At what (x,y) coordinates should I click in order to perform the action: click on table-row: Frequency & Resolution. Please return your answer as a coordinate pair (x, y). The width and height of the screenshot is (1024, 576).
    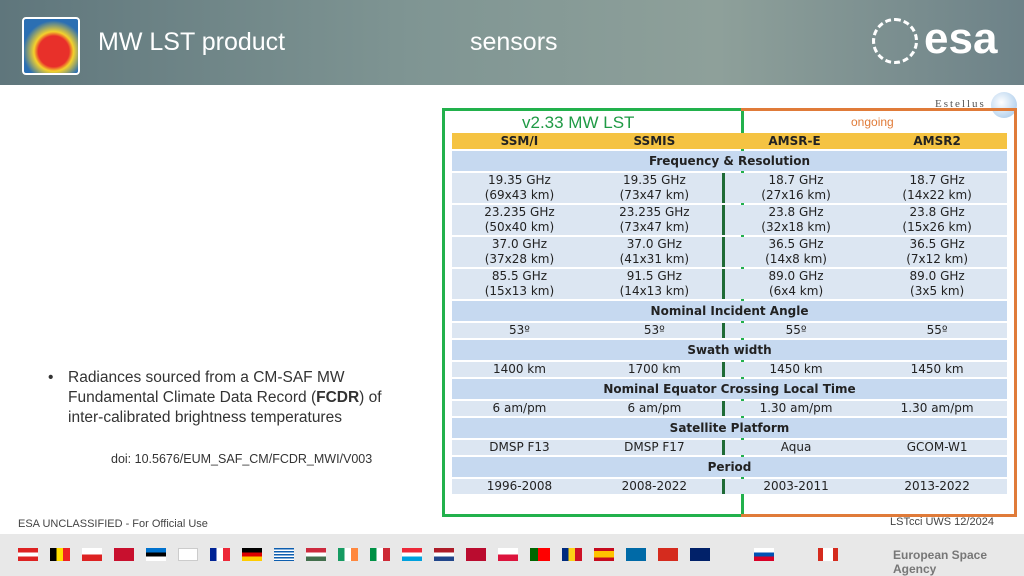
    Looking at the image, I should click on (729, 161).